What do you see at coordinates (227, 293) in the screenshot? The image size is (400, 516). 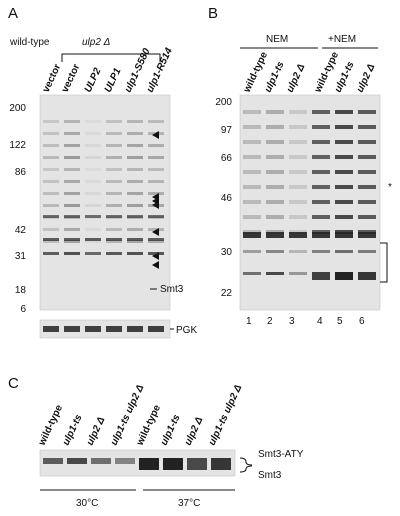 I see `marker-label: 22` at bounding box center [227, 293].